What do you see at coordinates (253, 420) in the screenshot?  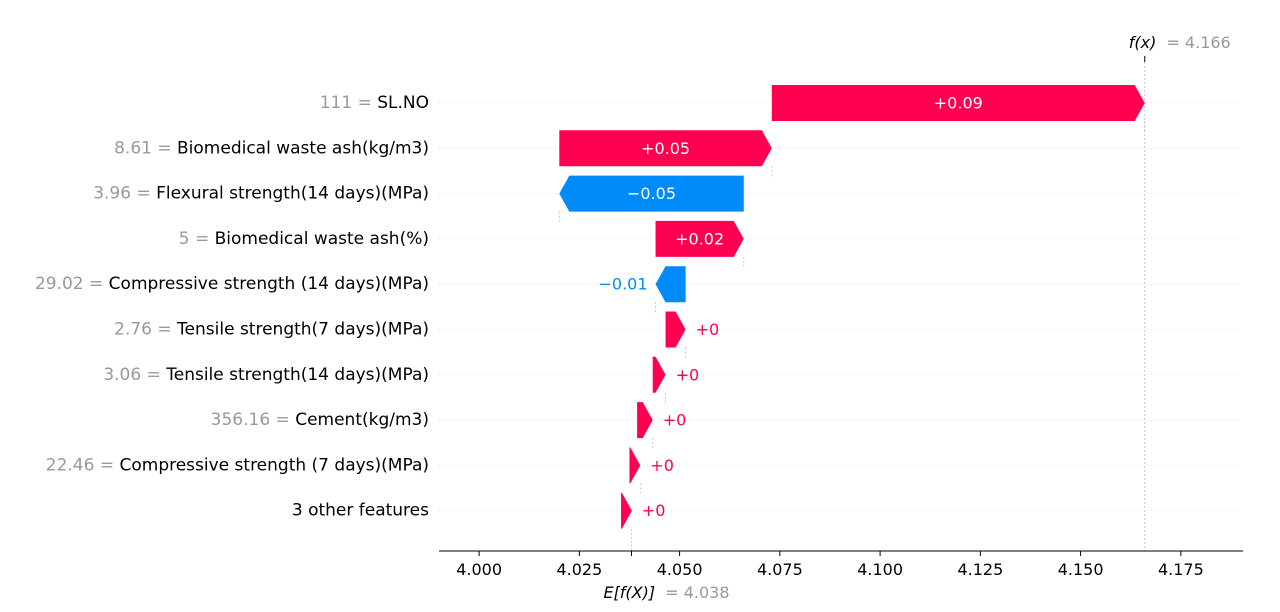 I see `feature-value: 356.16 =` at bounding box center [253, 420].